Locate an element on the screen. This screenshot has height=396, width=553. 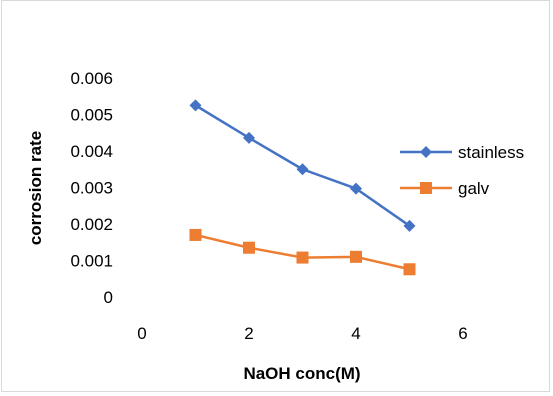
x-tick-label: 6 is located at coordinates (462, 333).